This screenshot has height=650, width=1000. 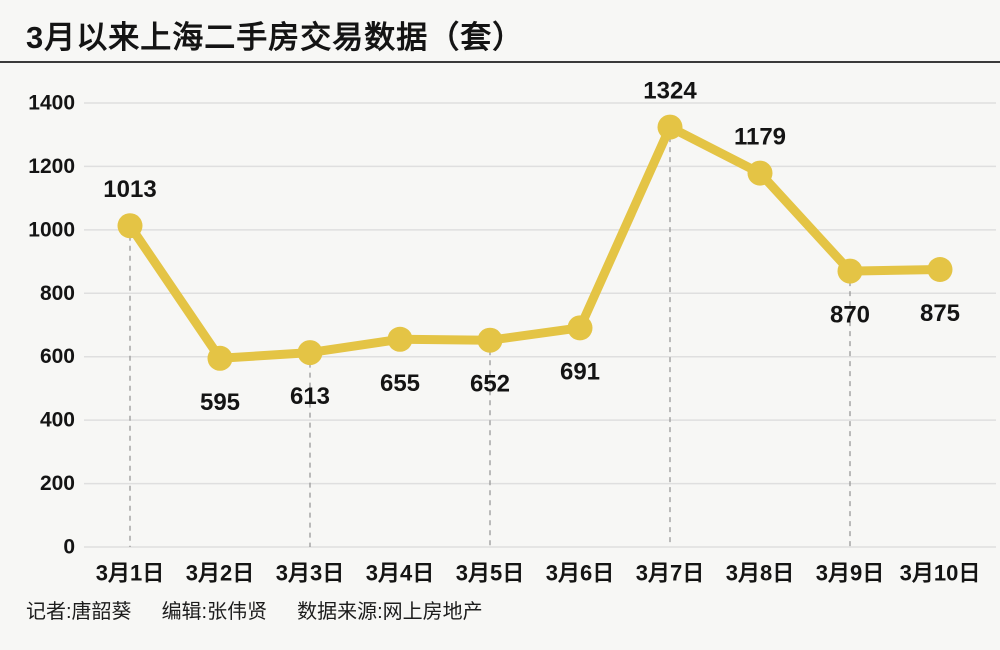 I want to click on y-axis-tick-label: 200, so click(x=57, y=483).